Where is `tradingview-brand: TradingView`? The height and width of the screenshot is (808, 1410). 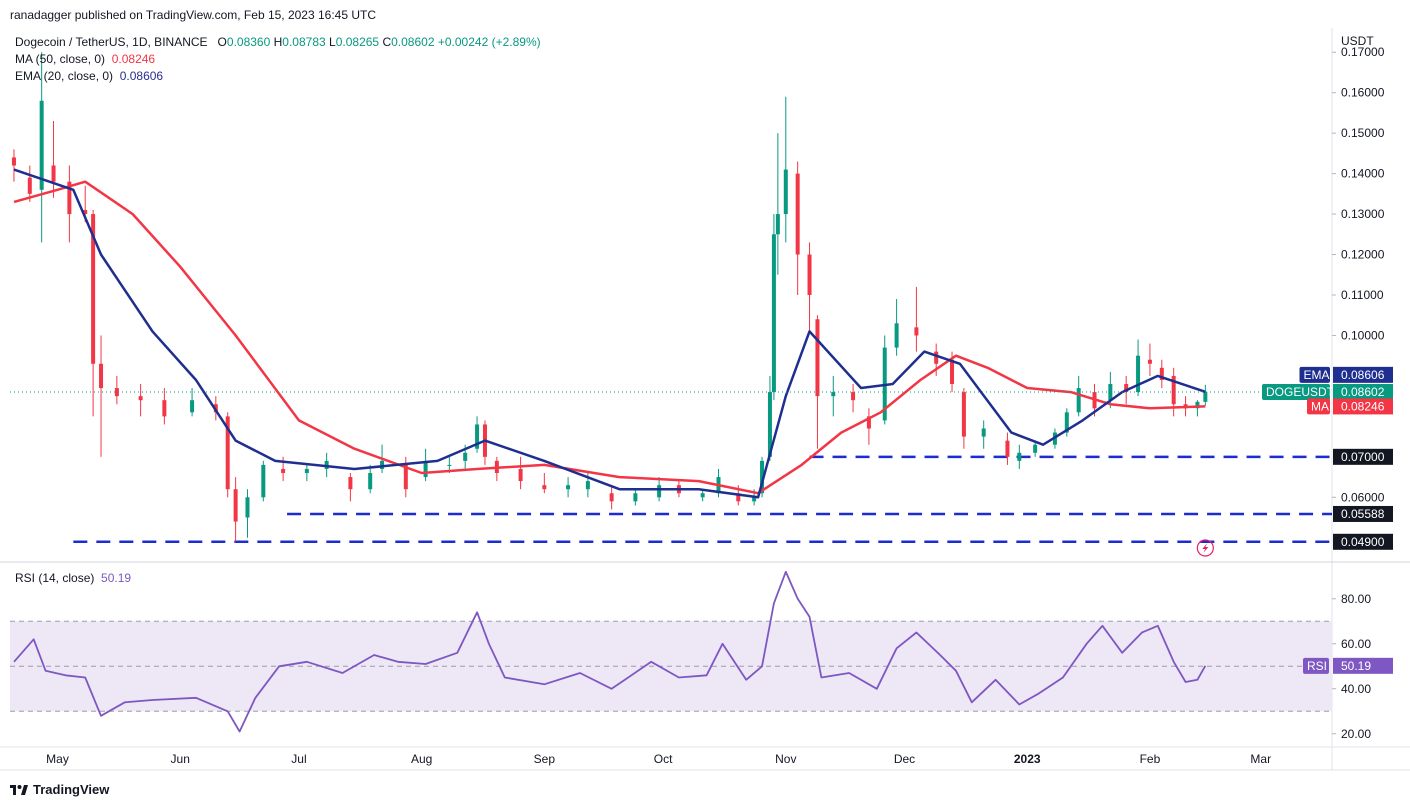
tradingview-brand: TradingView is located at coordinates (59, 789).